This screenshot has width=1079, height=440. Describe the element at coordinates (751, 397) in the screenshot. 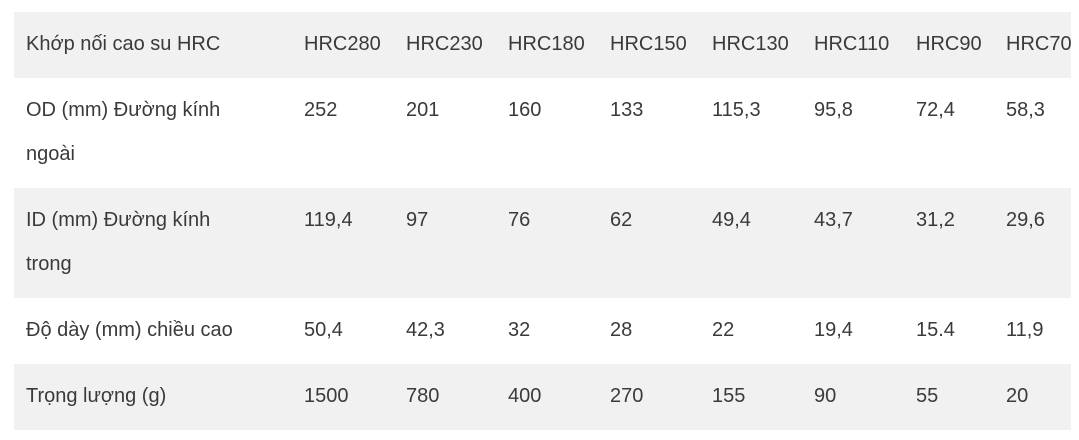

I see `cell: 155` at that location.